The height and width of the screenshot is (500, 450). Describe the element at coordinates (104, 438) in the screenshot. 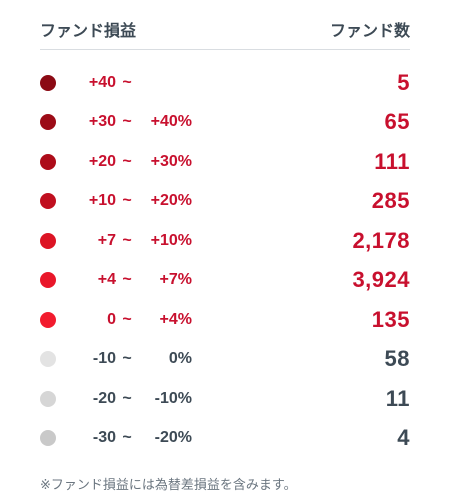

I see `range-low: -30` at that location.